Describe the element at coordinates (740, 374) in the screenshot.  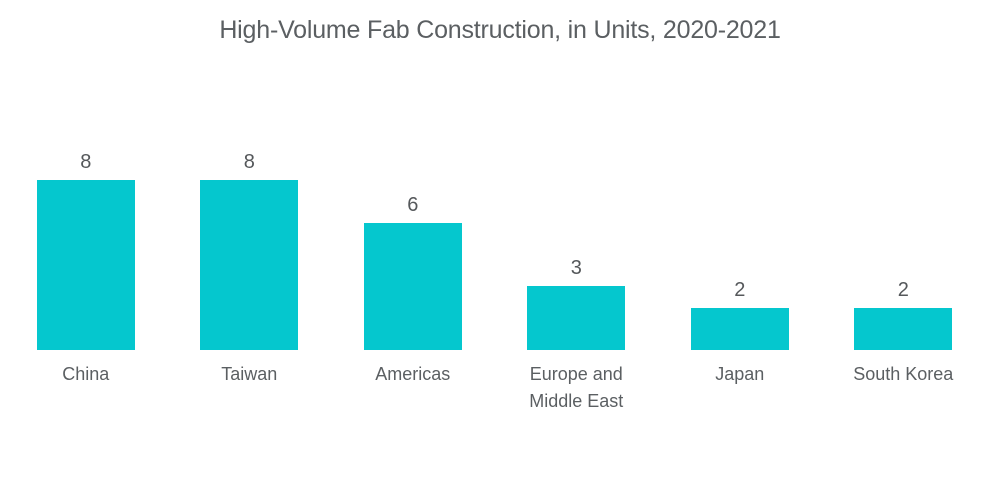
I see `category-label: Japan` at that location.